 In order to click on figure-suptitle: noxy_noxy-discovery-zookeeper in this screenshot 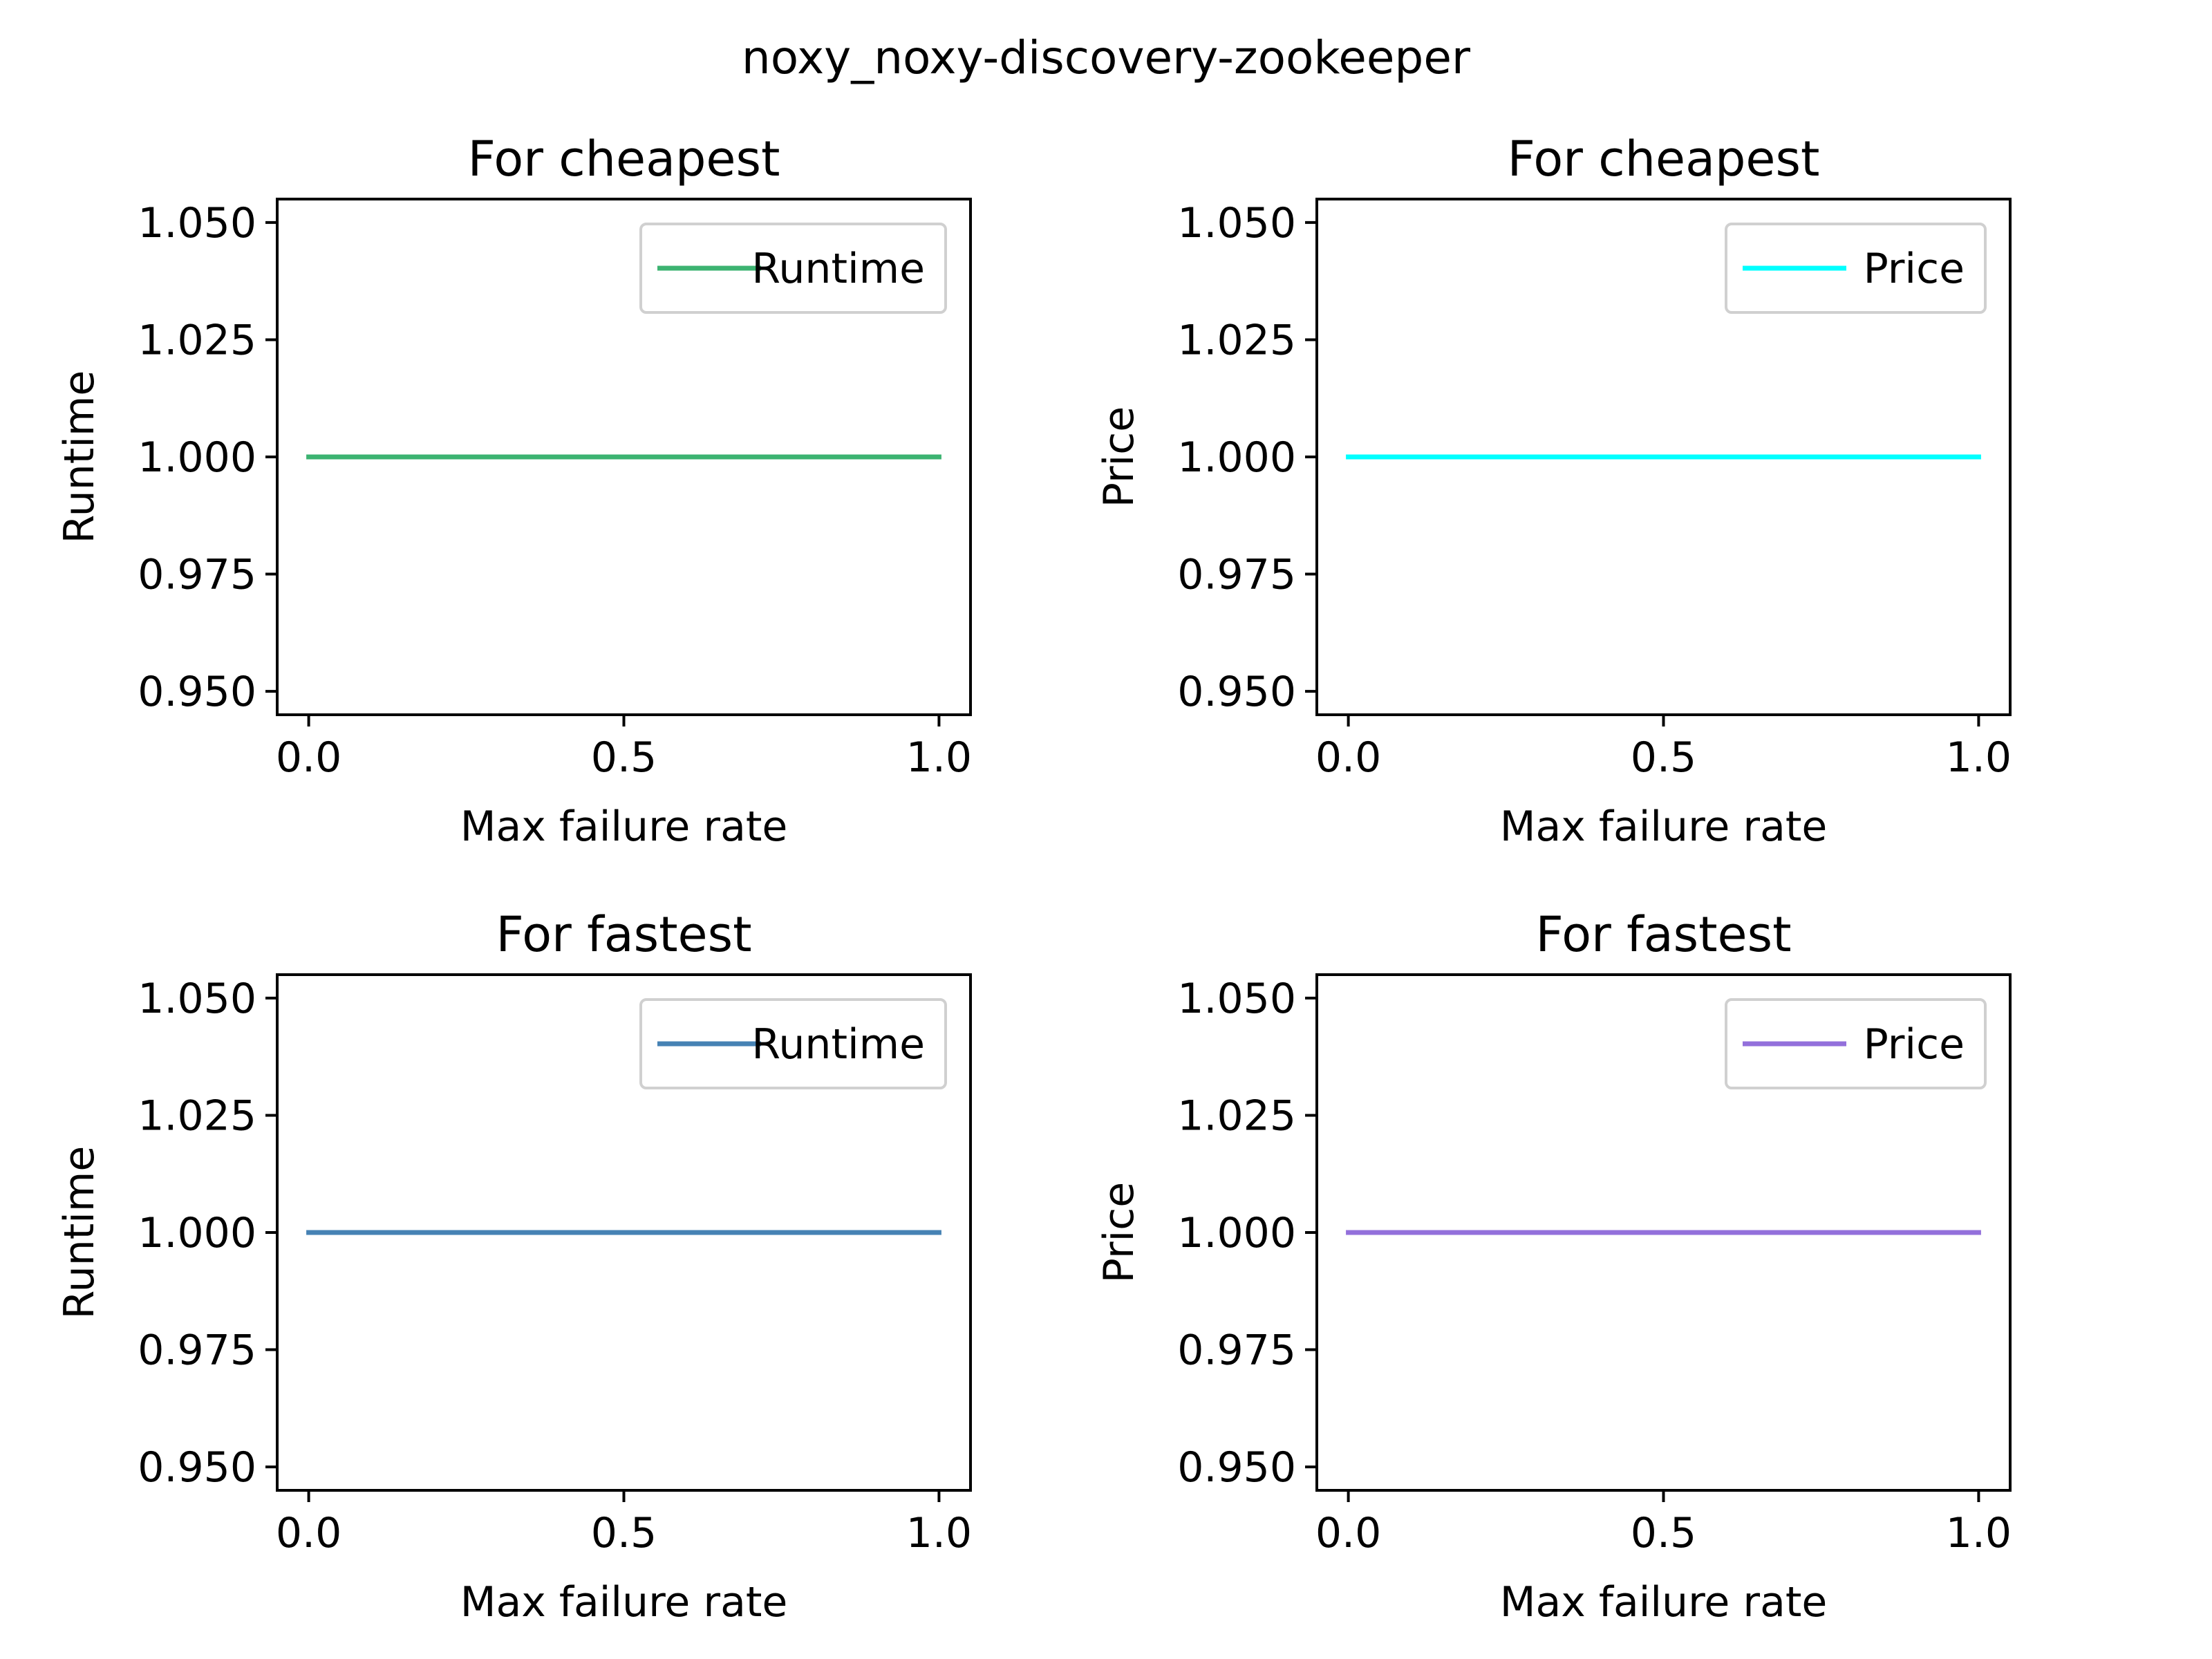, I will do `click(1106, 57)`.